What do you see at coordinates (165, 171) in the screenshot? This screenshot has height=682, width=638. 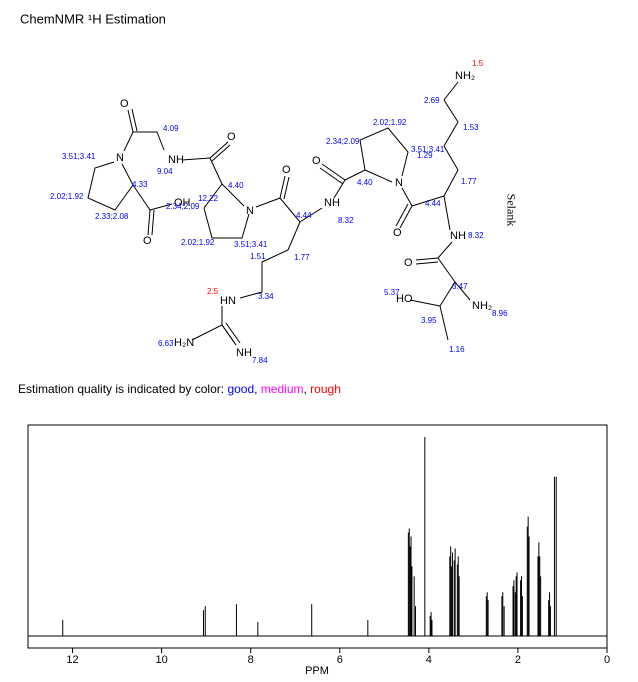 I see `shift-label: 9.04` at bounding box center [165, 171].